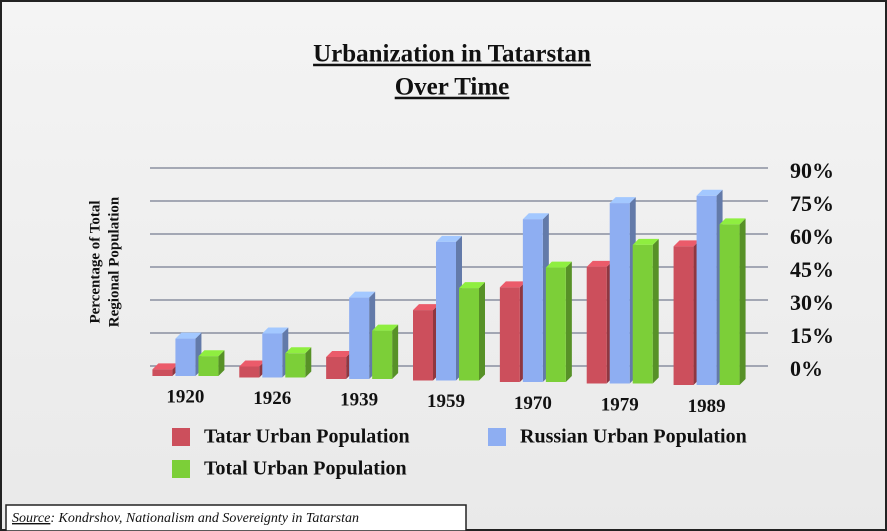  I want to click on source-box, so click(236, 517).